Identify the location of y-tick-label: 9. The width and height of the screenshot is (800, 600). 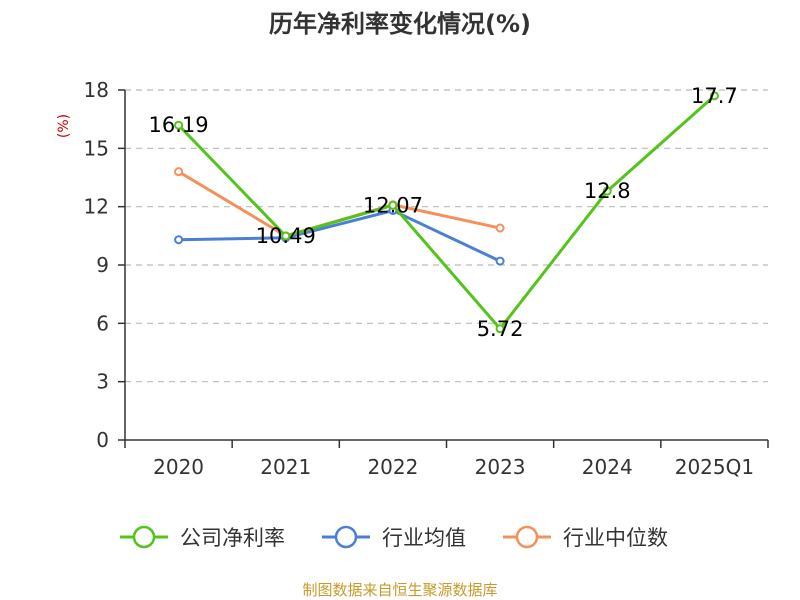
(102, 265).